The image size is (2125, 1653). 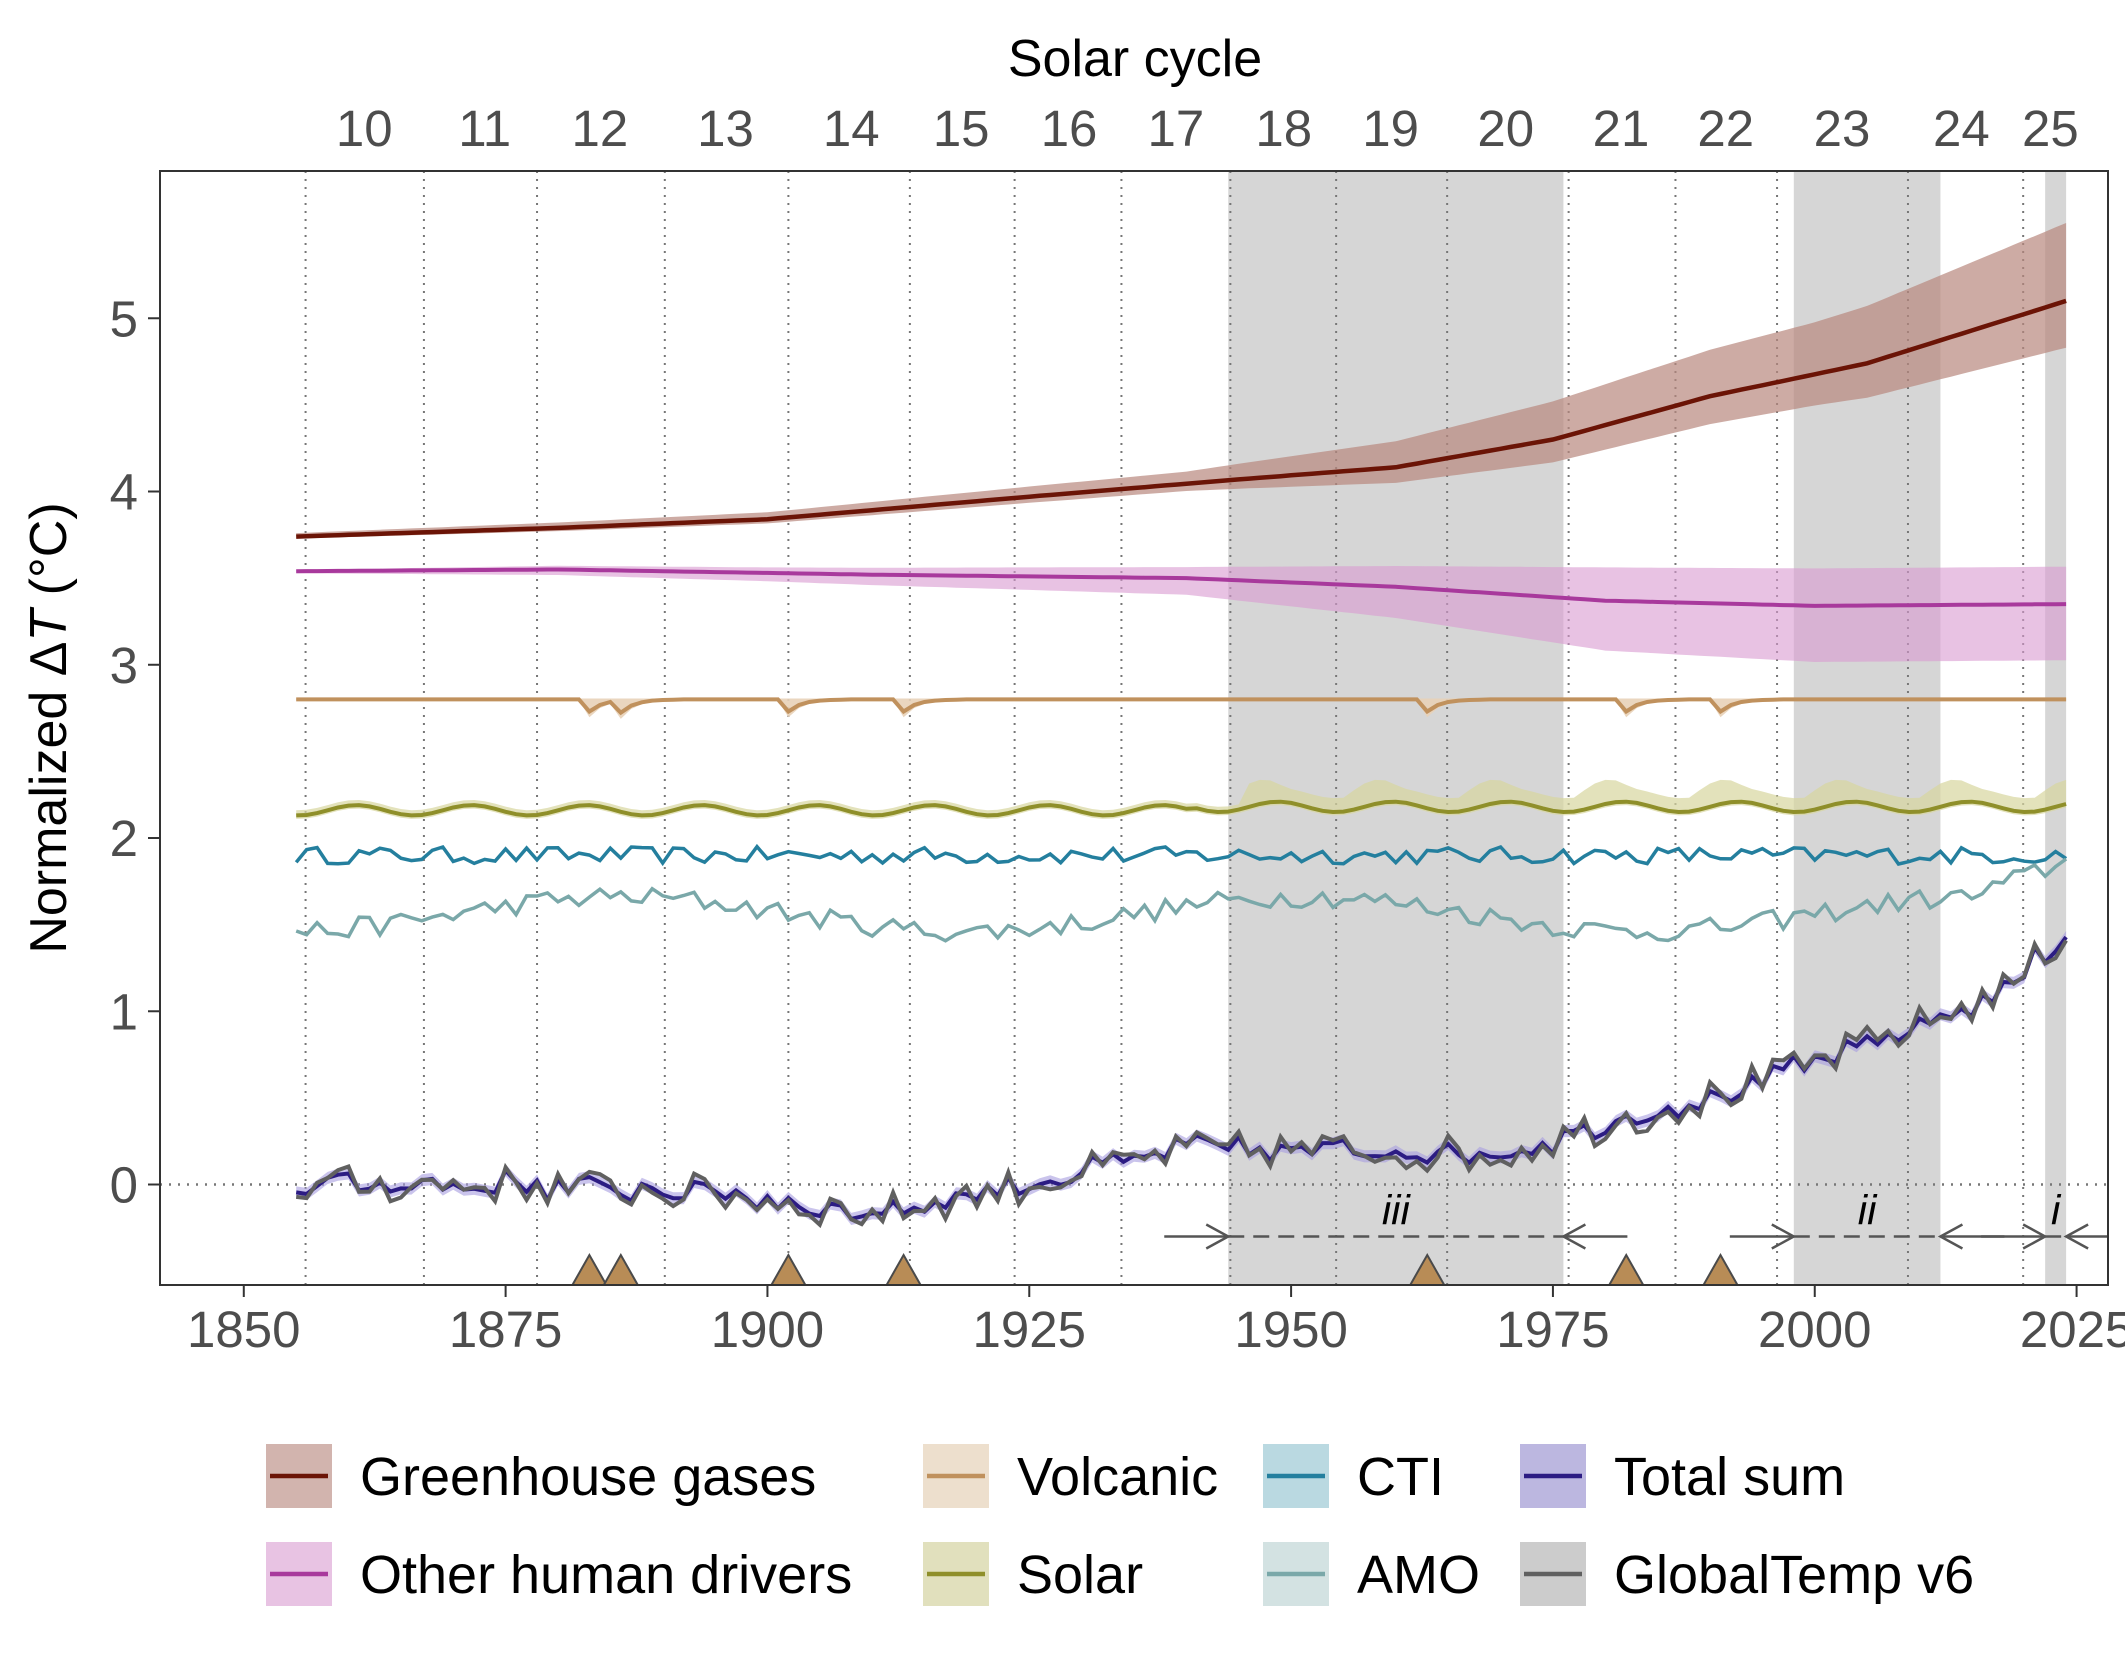 What do you see at coordinates (2035, 1236) in the screenshot?
I see `period-arrowhead-left-i` at bounding box center [2035, 1236].